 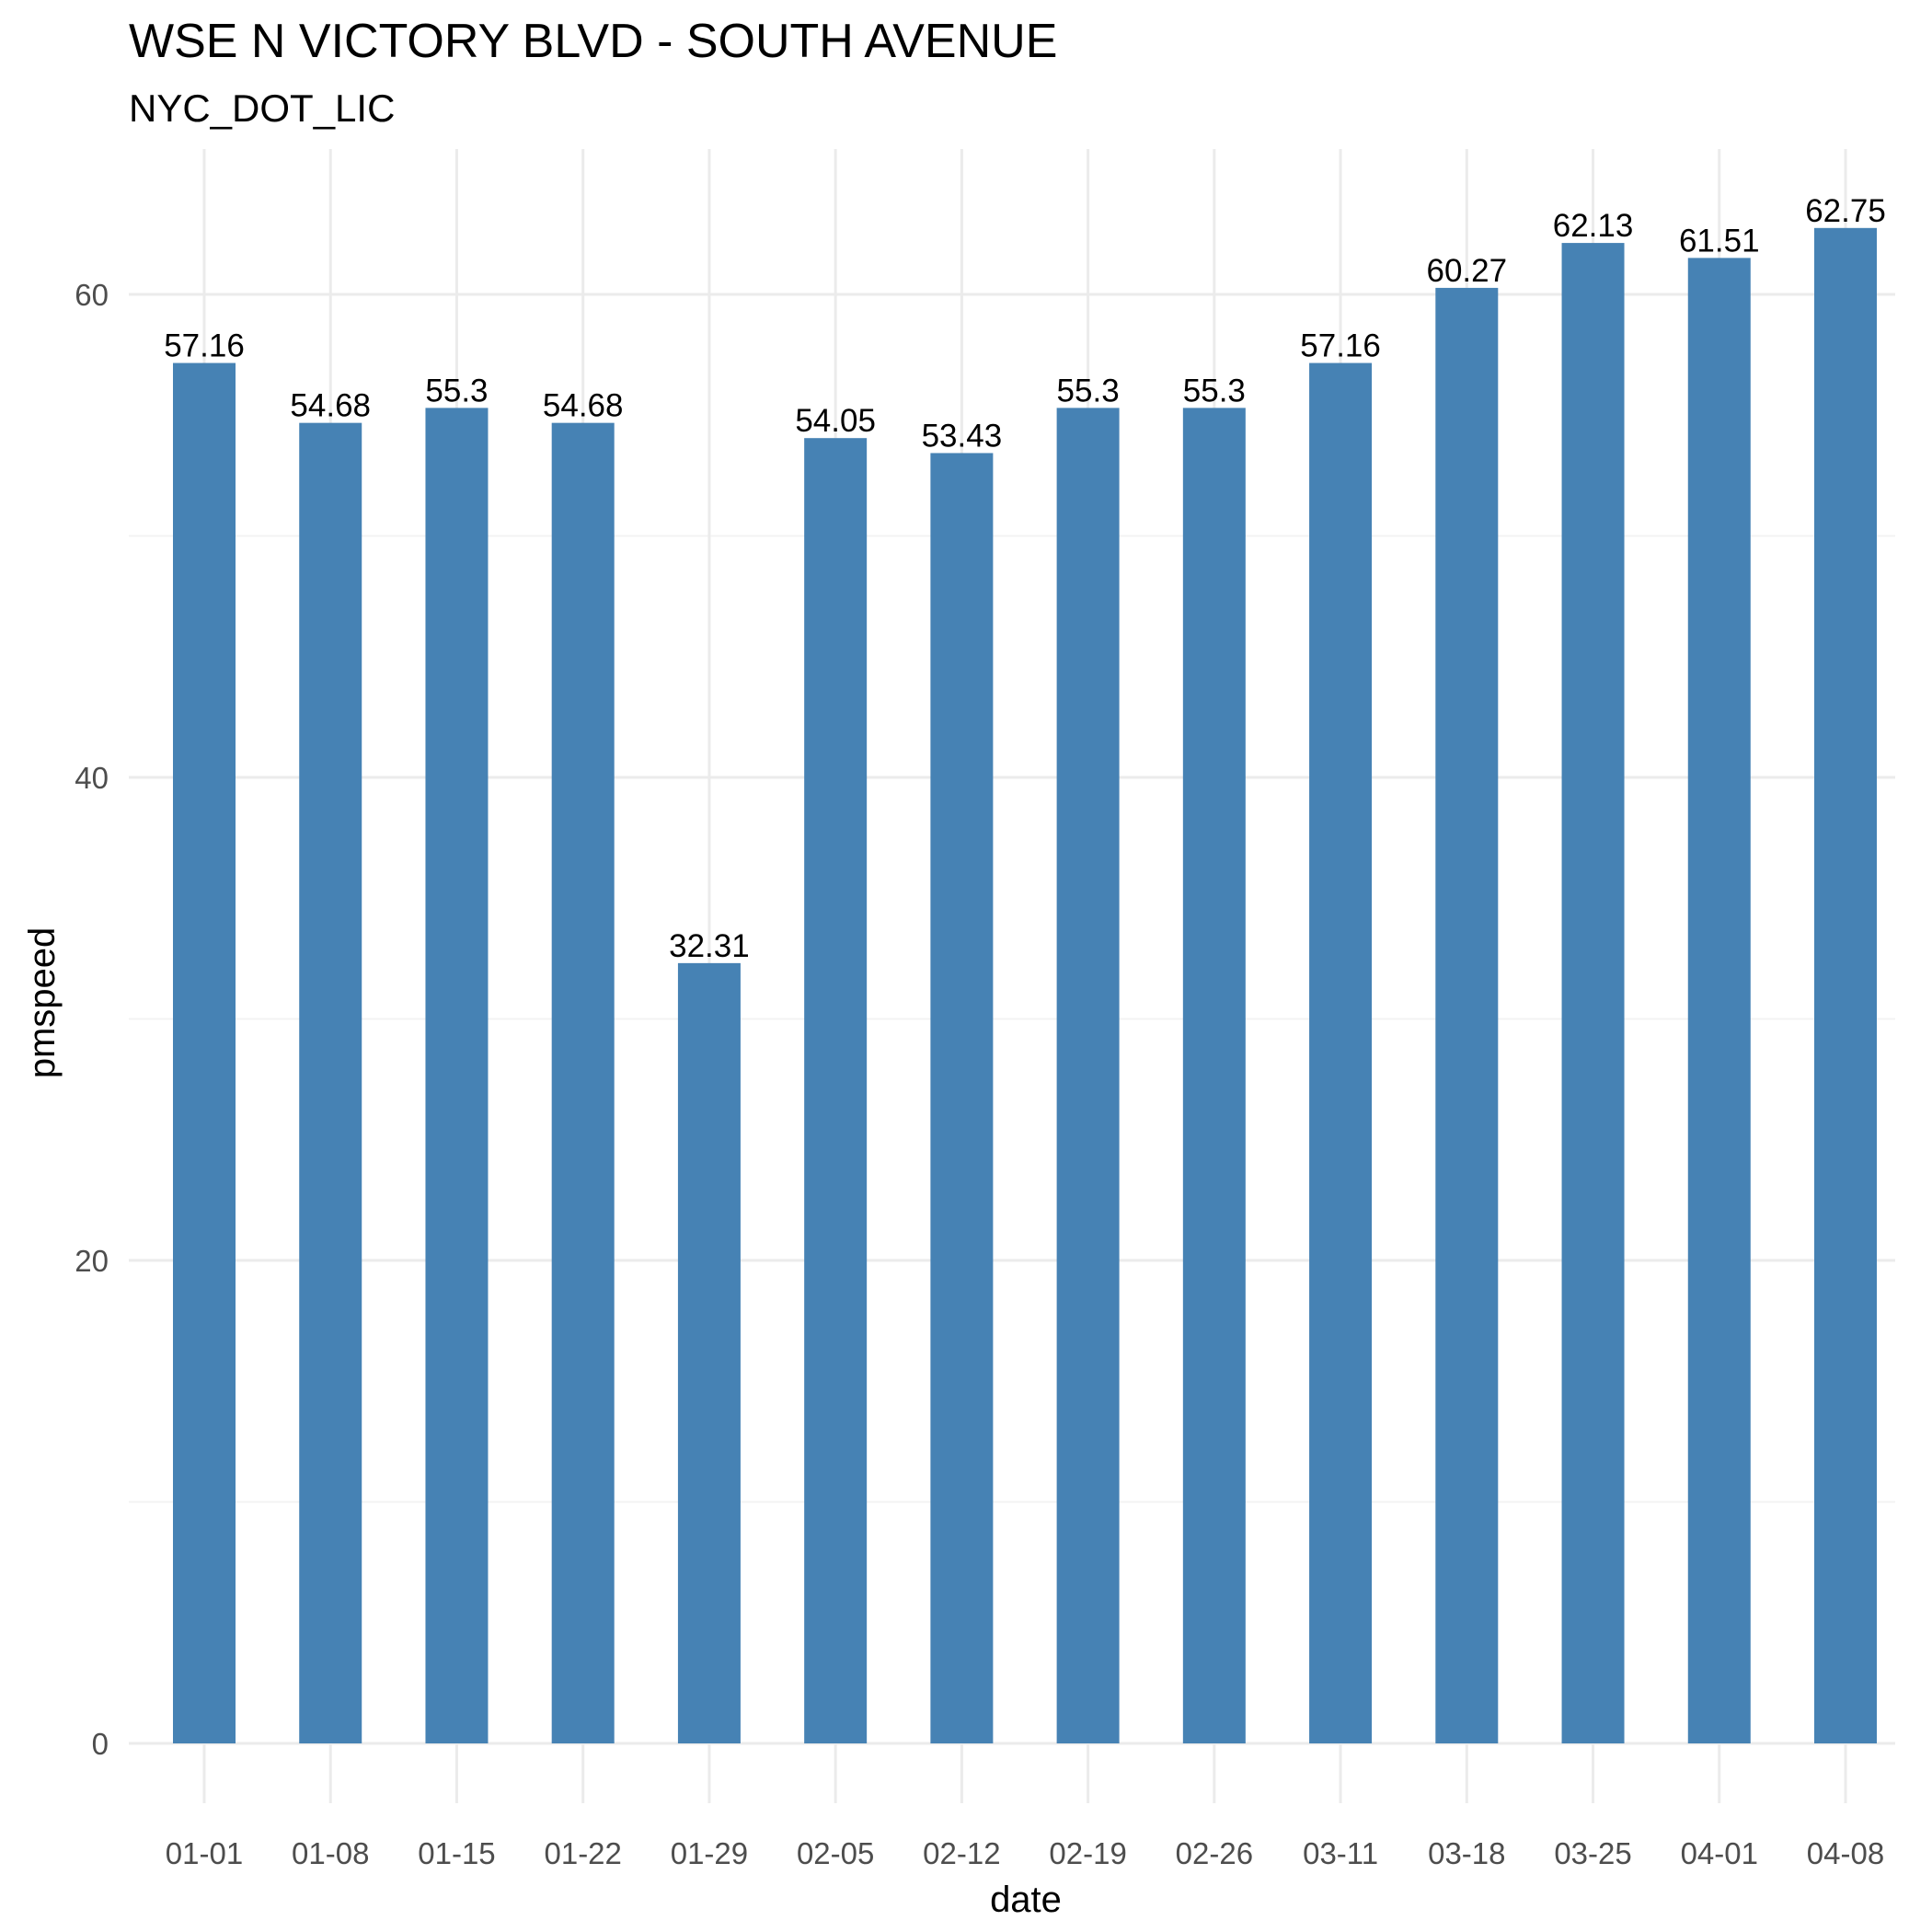 What do you see at coordinates (835, 421) in the screenshot?
I see `data-label: 54.05` at bounding box center [835, 421].